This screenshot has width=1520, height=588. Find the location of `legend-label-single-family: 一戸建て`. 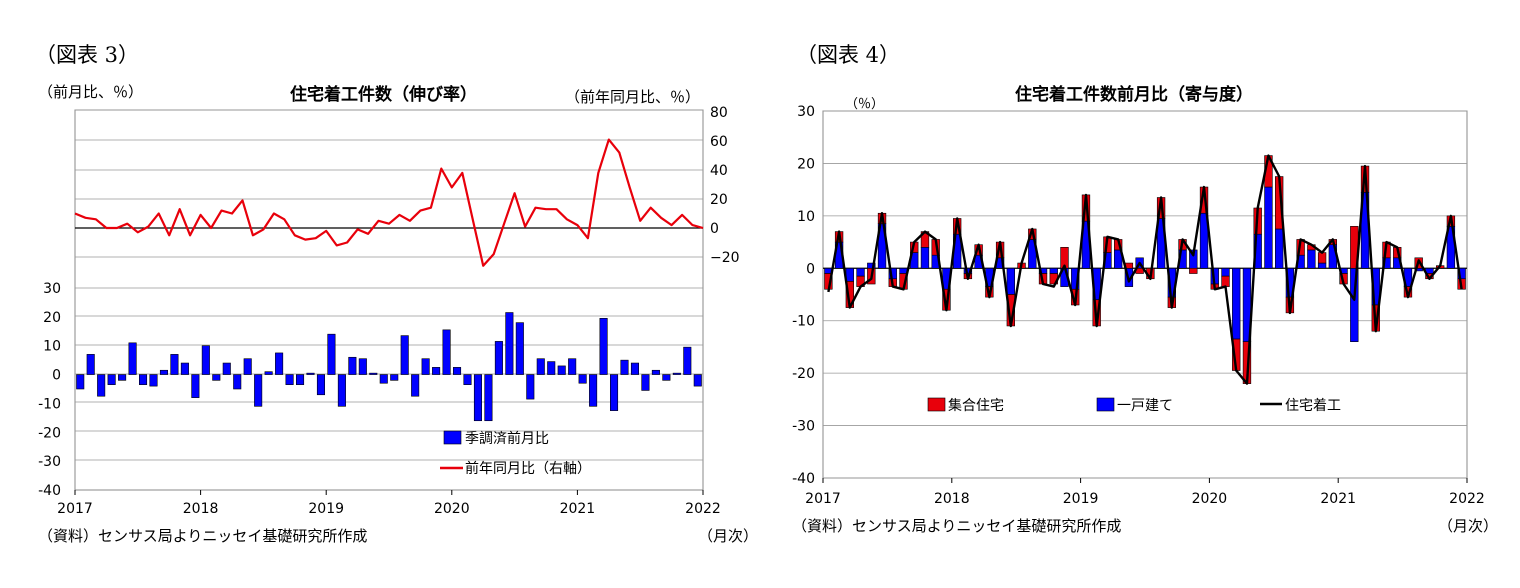

legend-label-single-family: 一戸建て is located at coordinates (1145, 406).